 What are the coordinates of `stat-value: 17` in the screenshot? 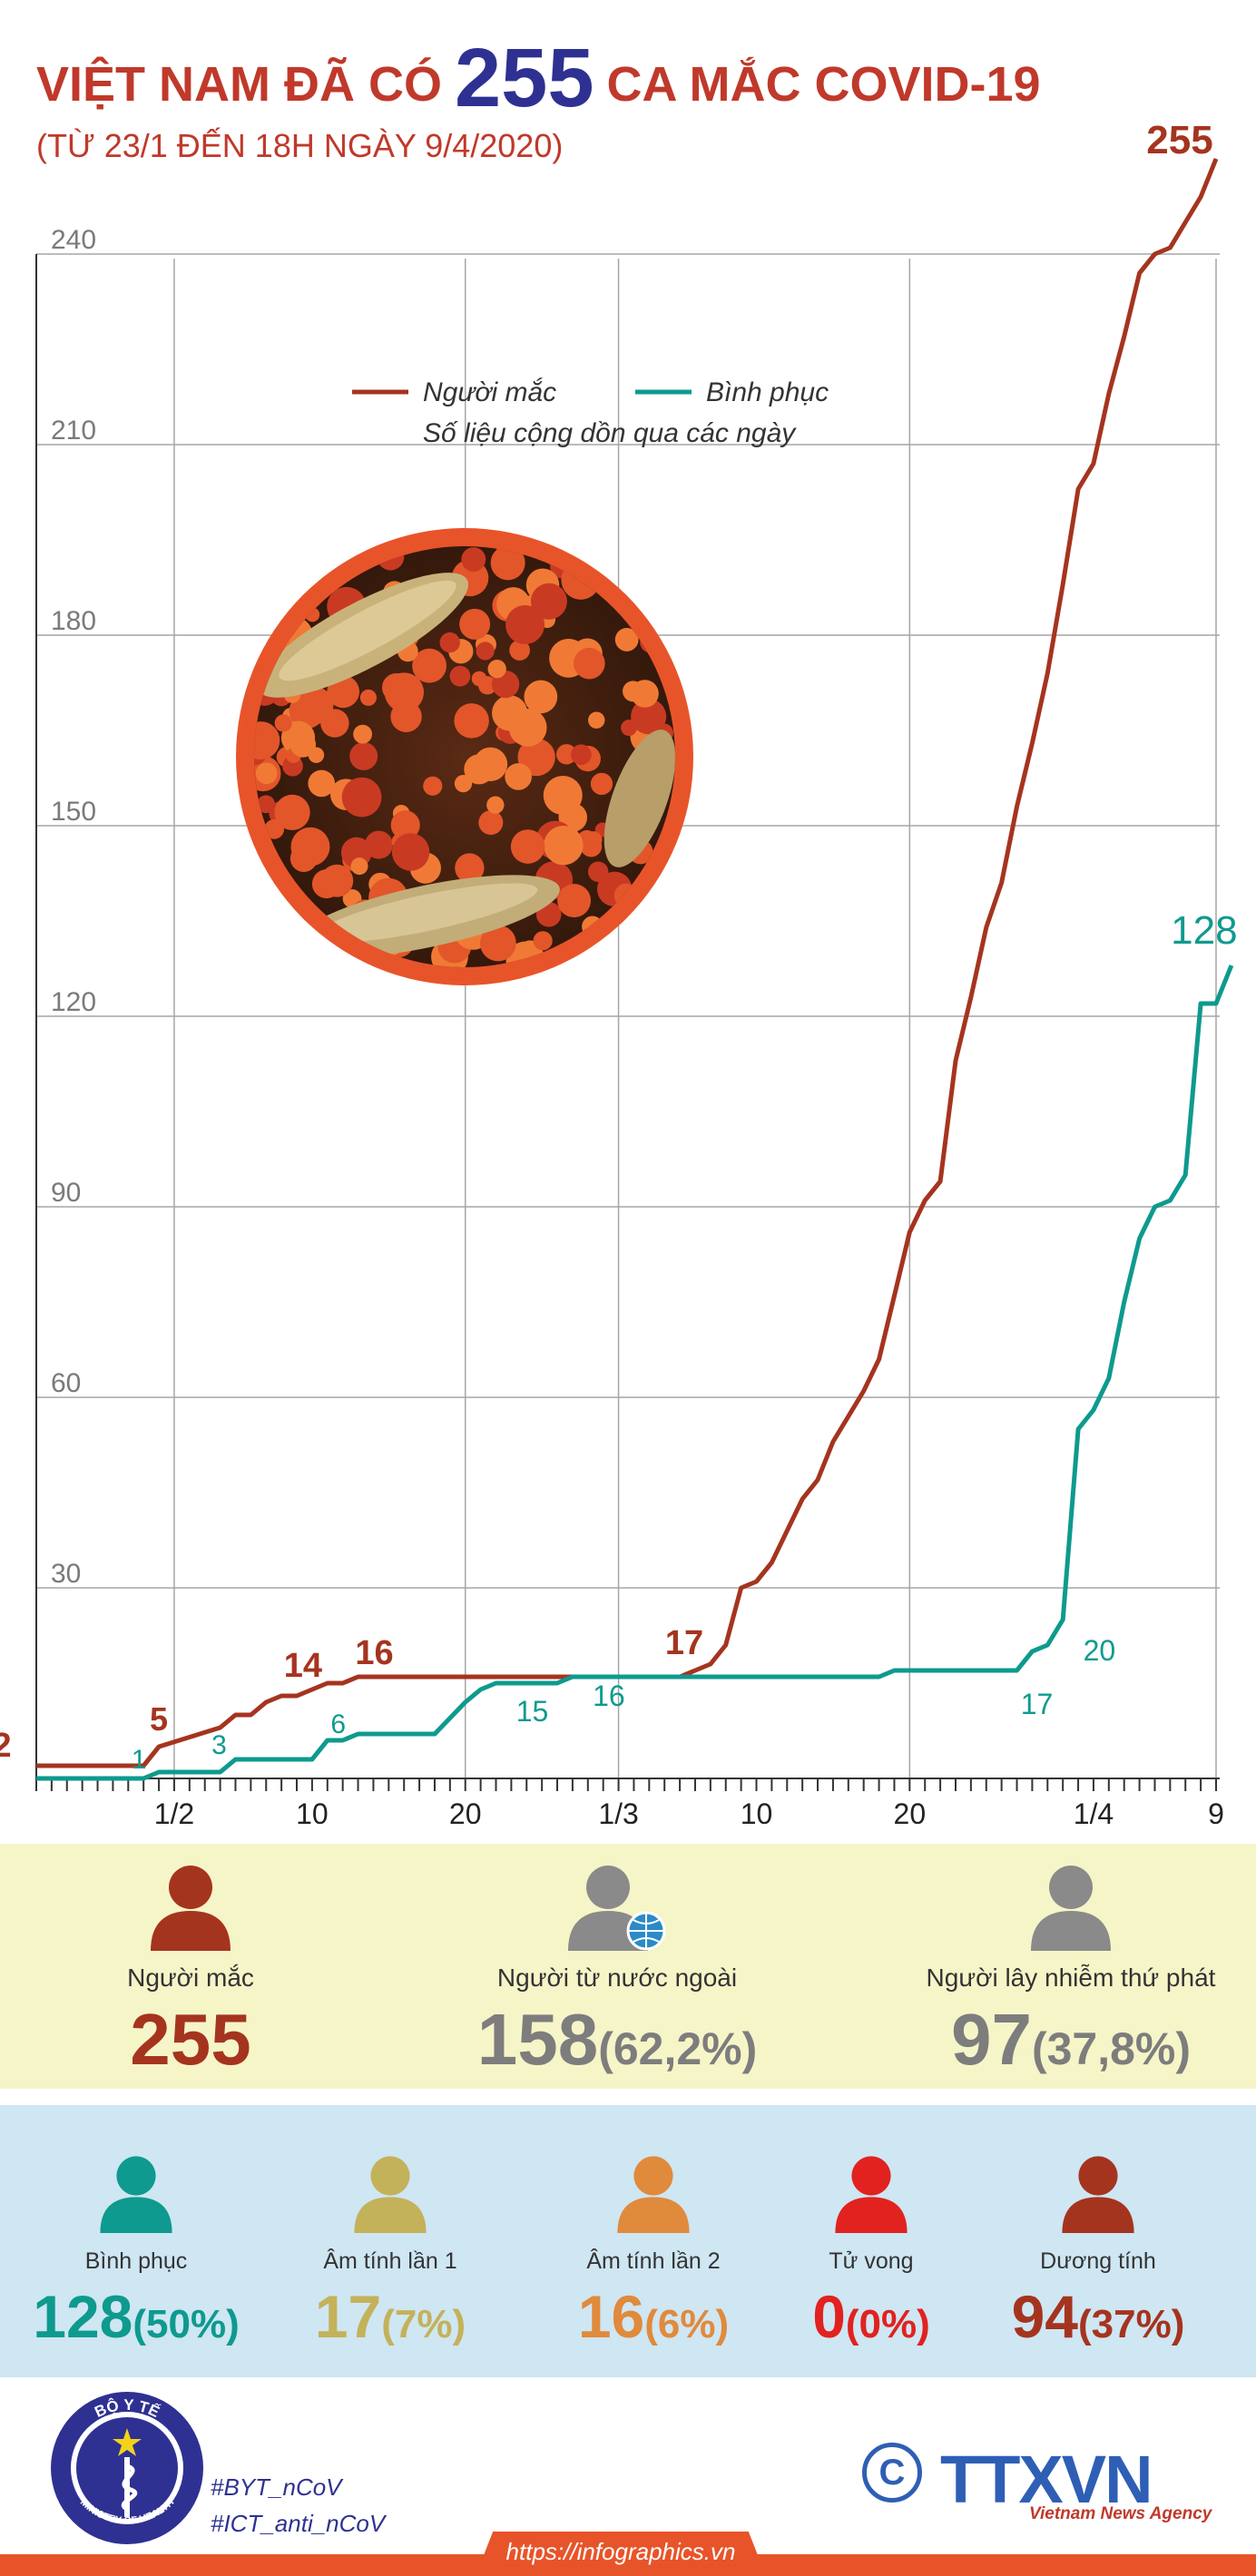 It's located at (348, 2316).